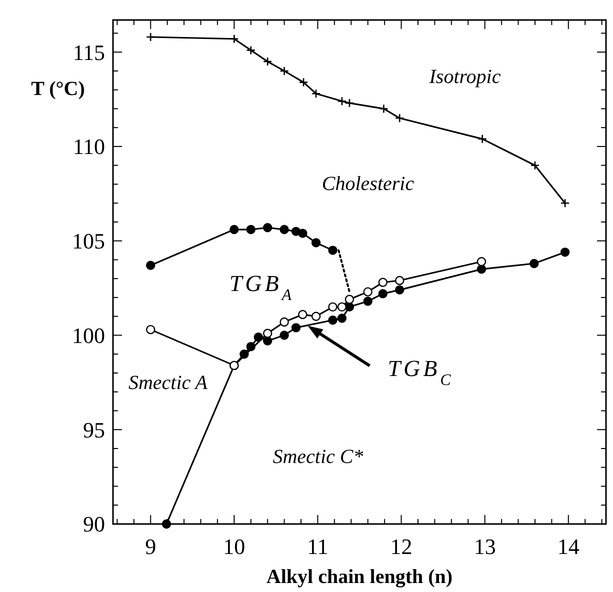 The image size is (613, 592). I want to click on x-tick-label: 10, so click(234, 546).